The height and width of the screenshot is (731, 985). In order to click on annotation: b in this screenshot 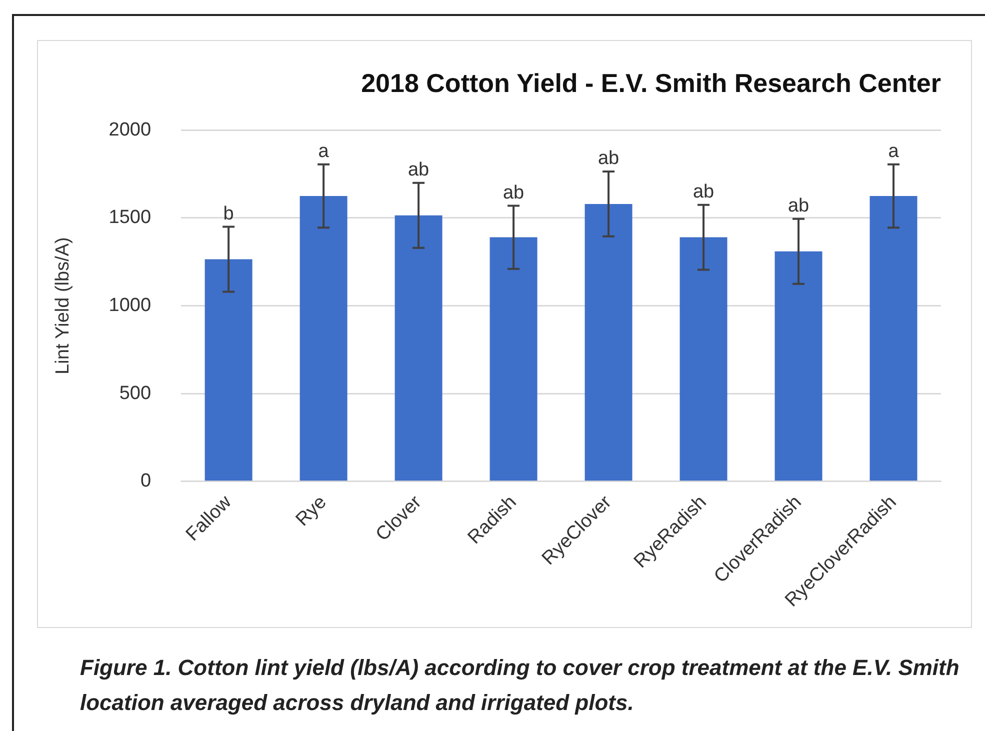, I will do `click(228, 214)`.